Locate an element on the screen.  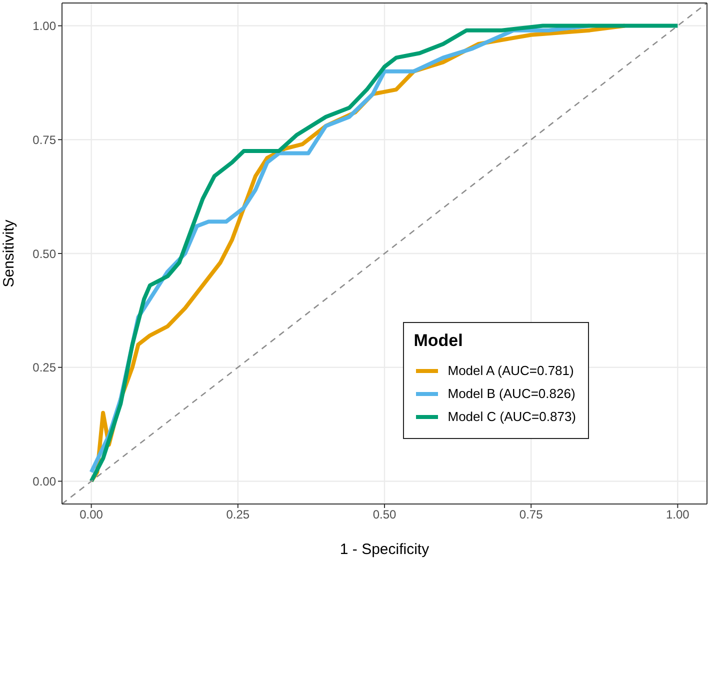
x-tick-label: 0.00 is located at coordinates (92, 515).